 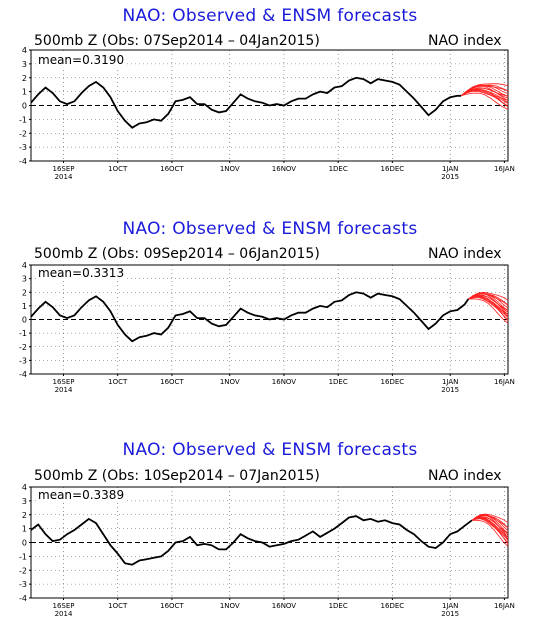 What do you see at coordinates (81, 273) in the screenshot?
I see `mean-label: mean=0.3313` at bounding box center [81, 273].